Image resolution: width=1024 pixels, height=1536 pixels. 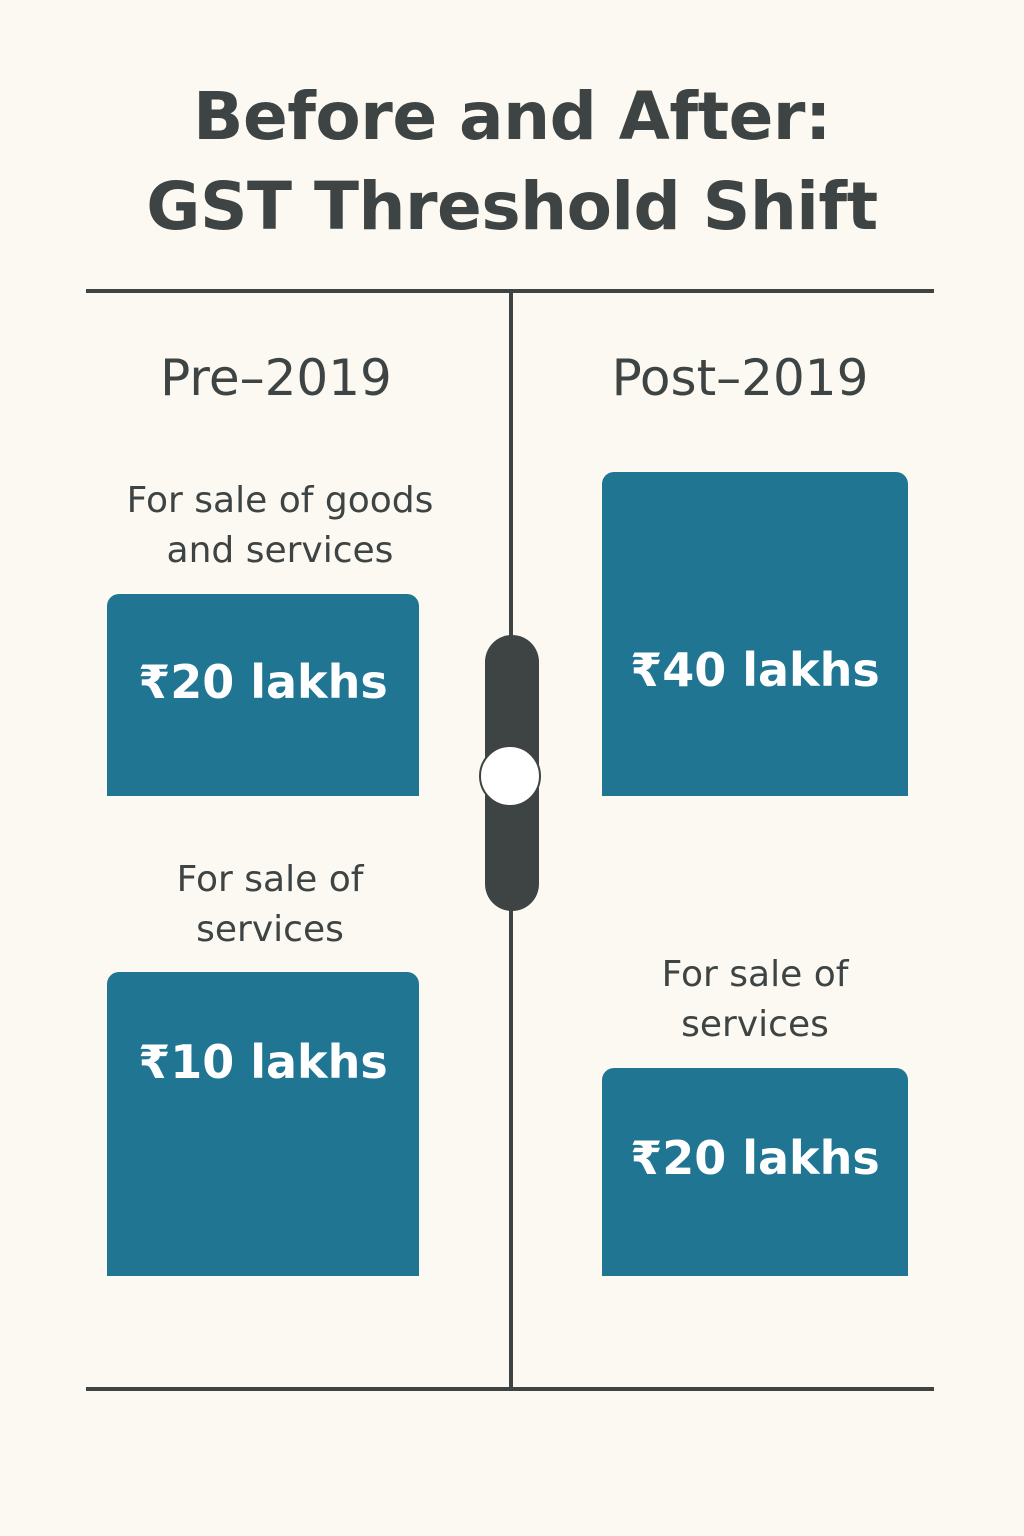 What do you see at coordinates (755, 670) in the screenshot?
I see `post-goods-services-amount: ₹40 lakhs` at bounding box center [755, 670].